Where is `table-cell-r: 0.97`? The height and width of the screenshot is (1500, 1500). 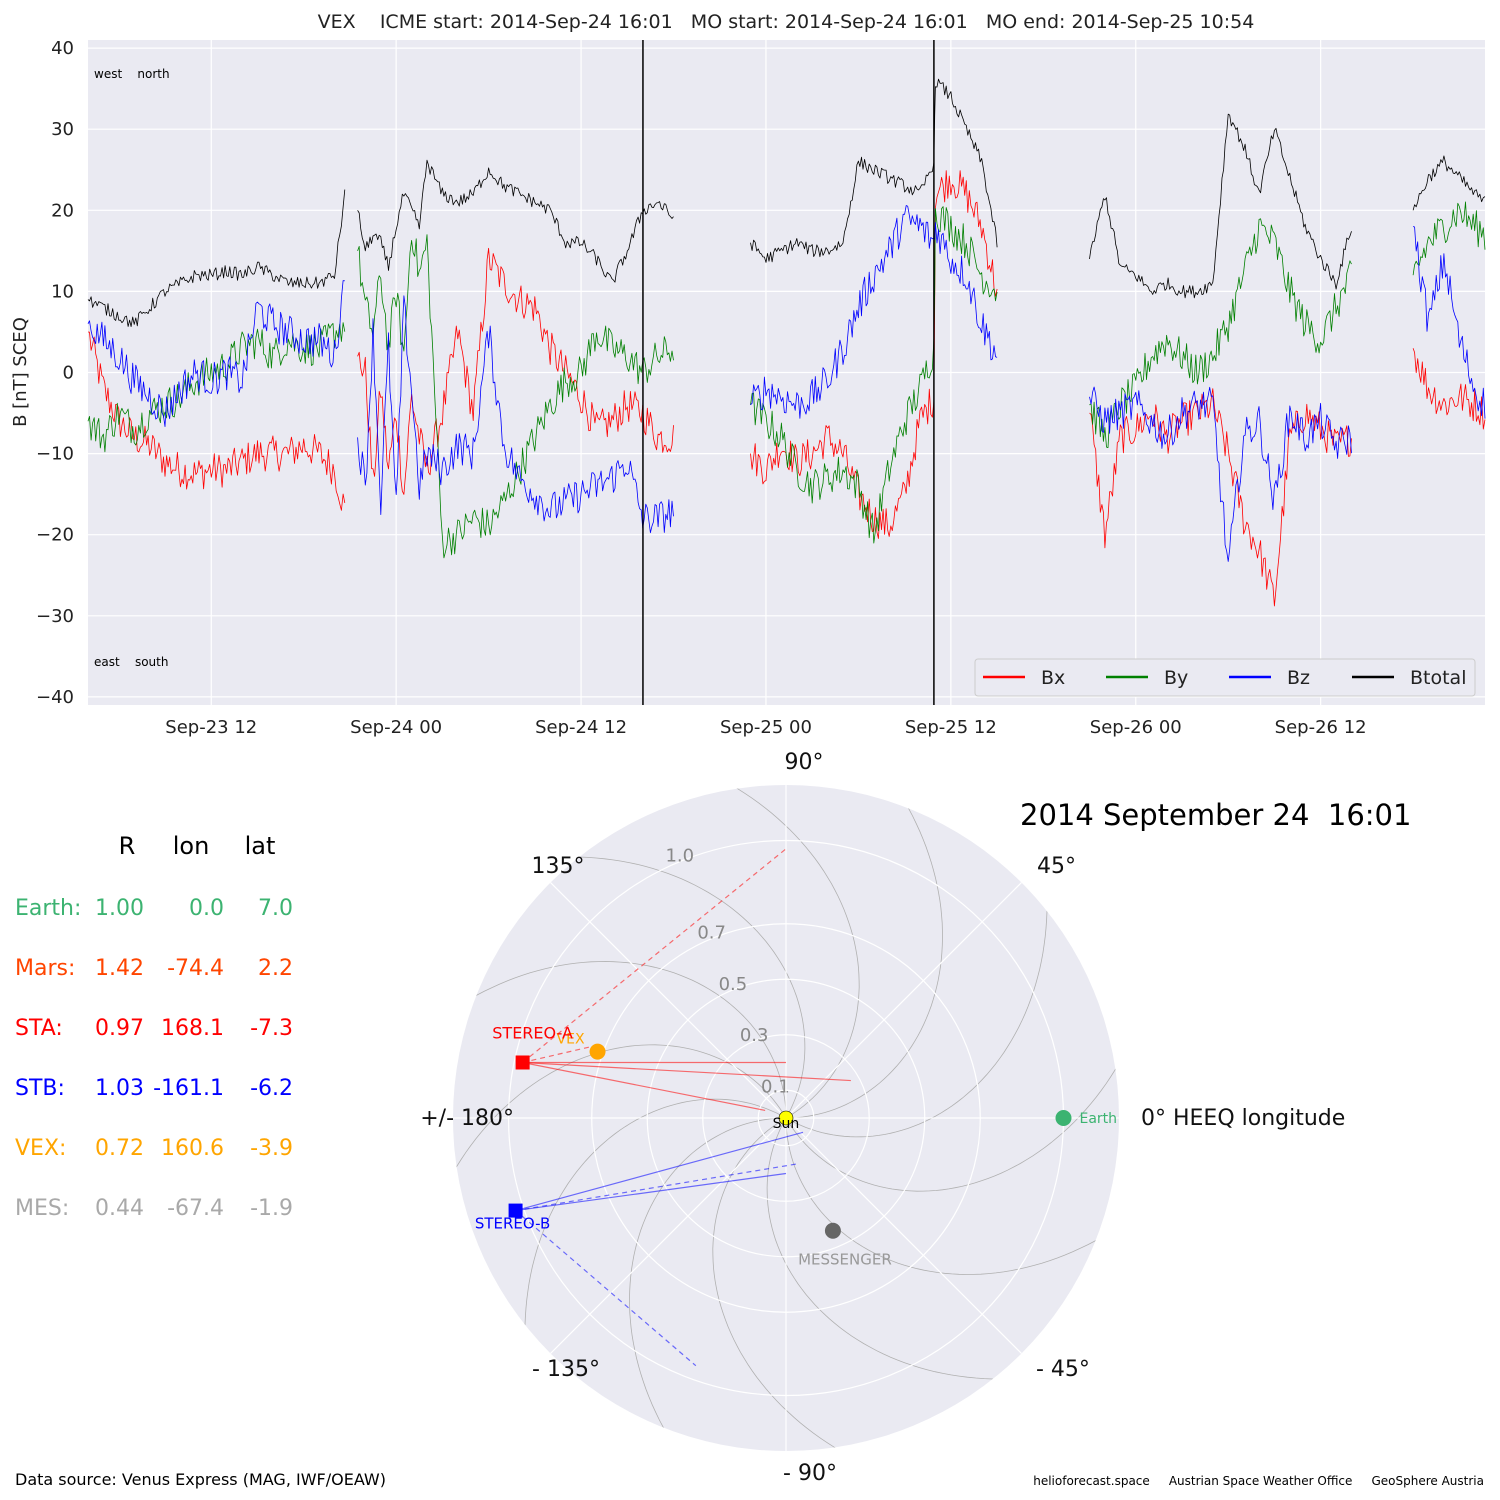 table-cell-r: 0.97 is located at coordinates (119, 1028).